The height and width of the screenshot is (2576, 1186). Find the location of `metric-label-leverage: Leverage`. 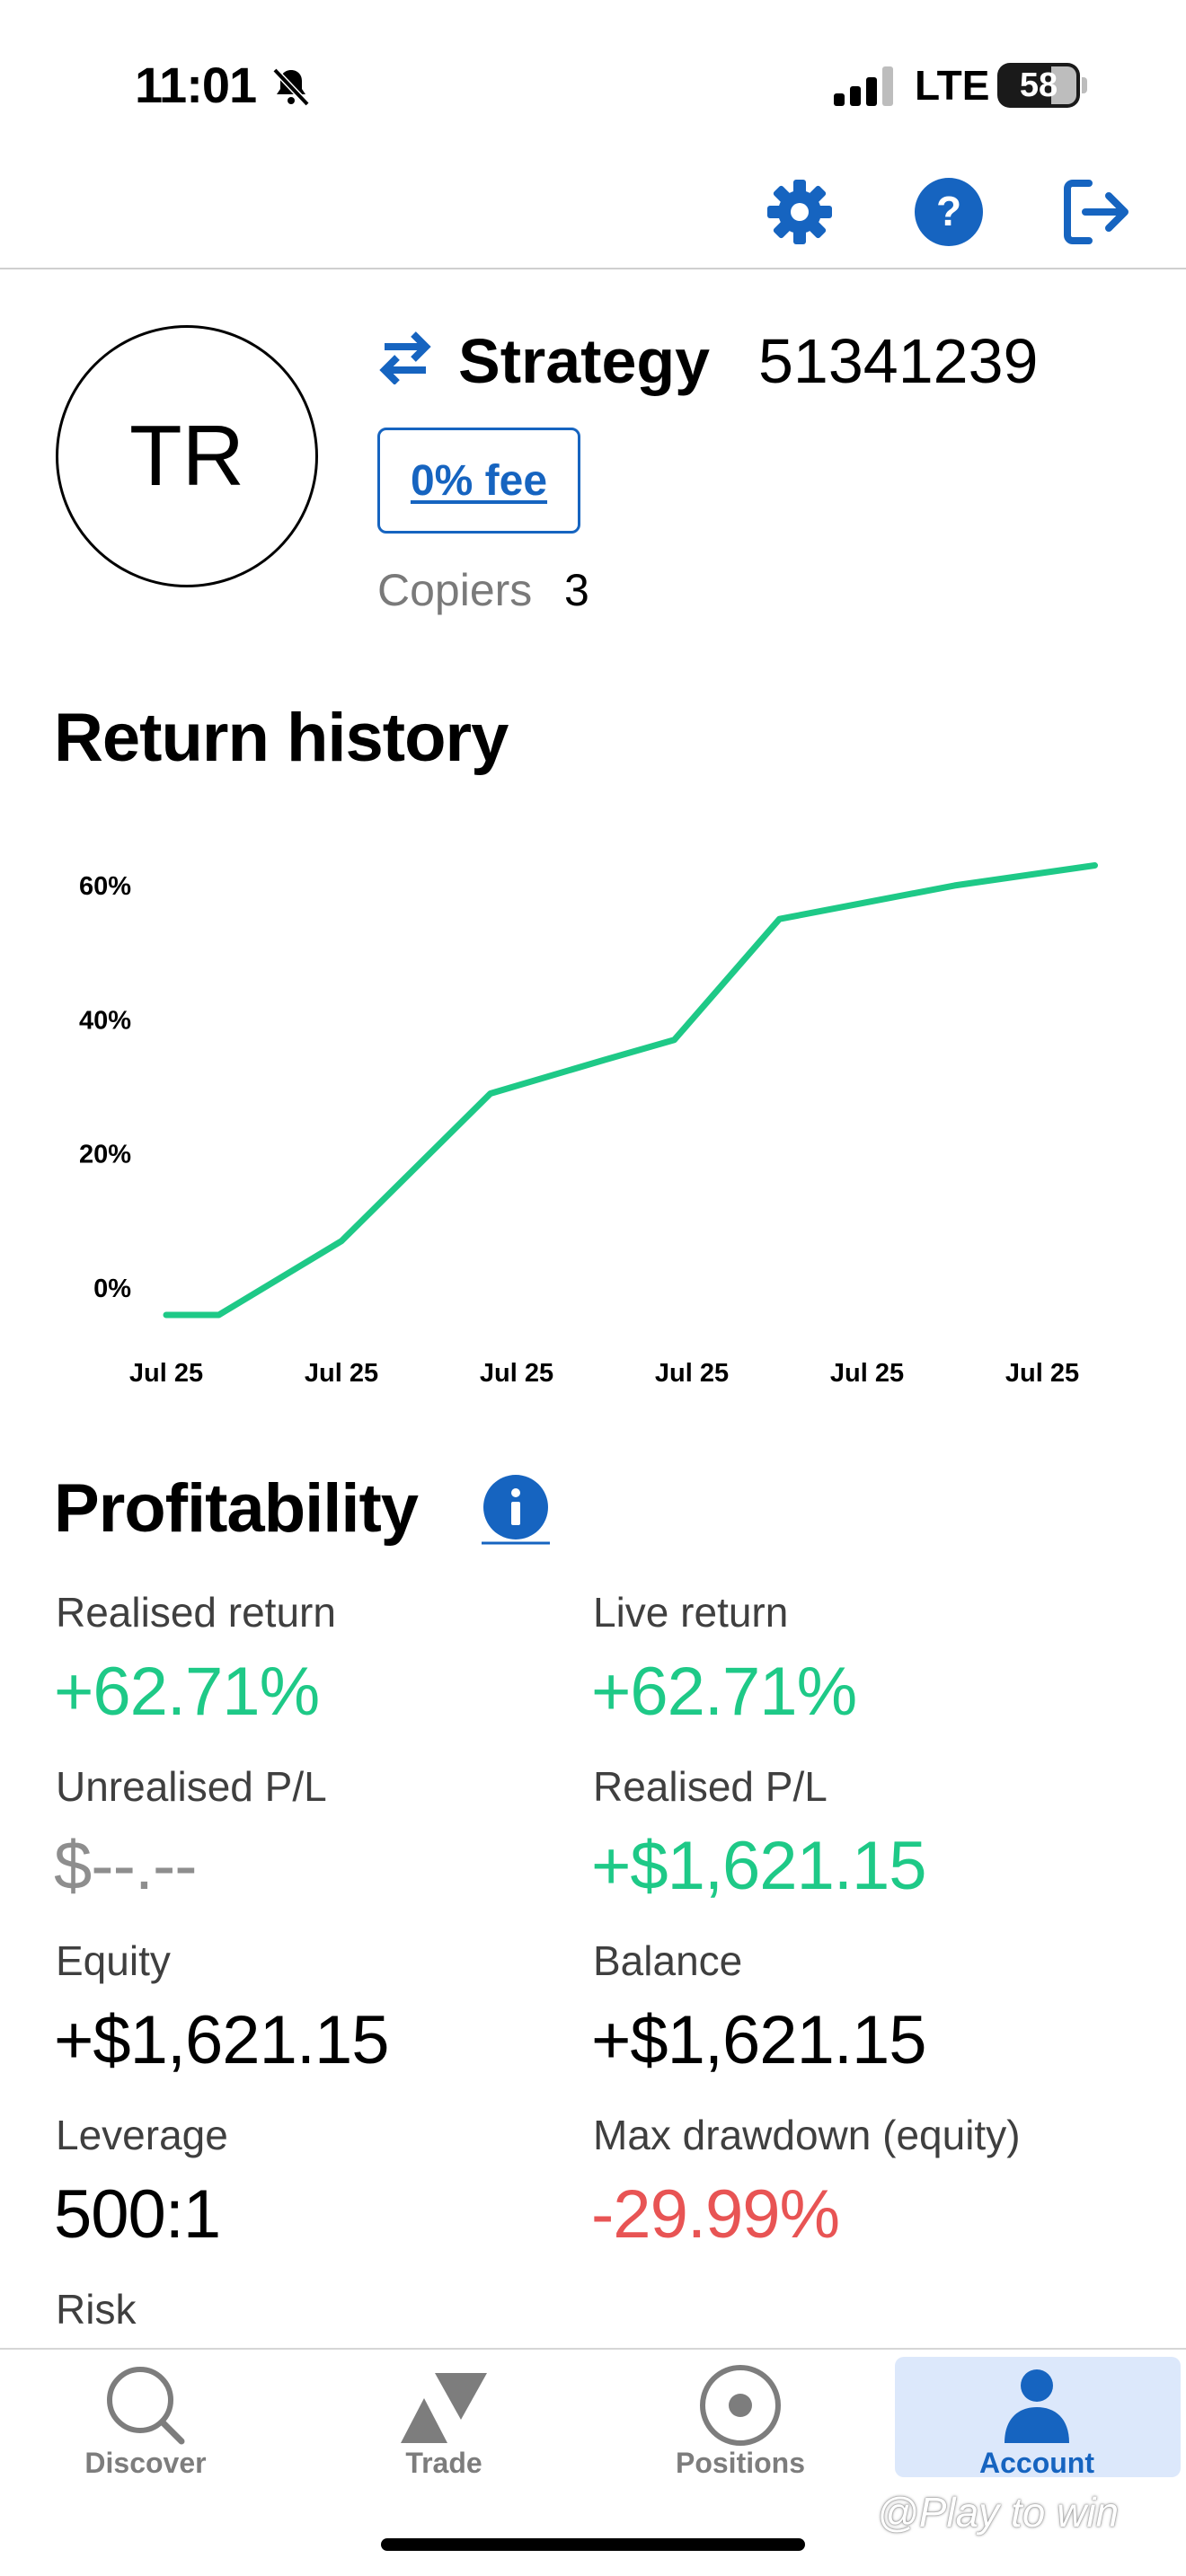

metric-label-leverage: Leverage is located at coordinates (142, 2135).